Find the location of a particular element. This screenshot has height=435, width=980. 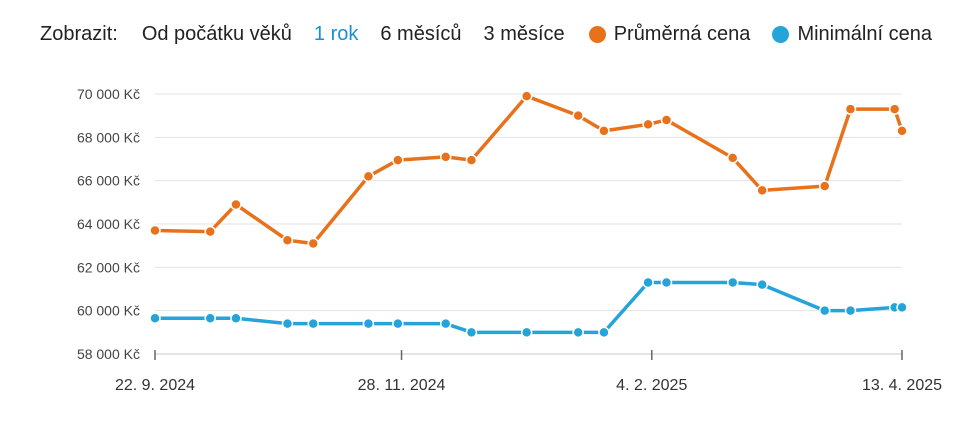

y-tick-label: 70 000 Kč is located at coordinates (108, 94).